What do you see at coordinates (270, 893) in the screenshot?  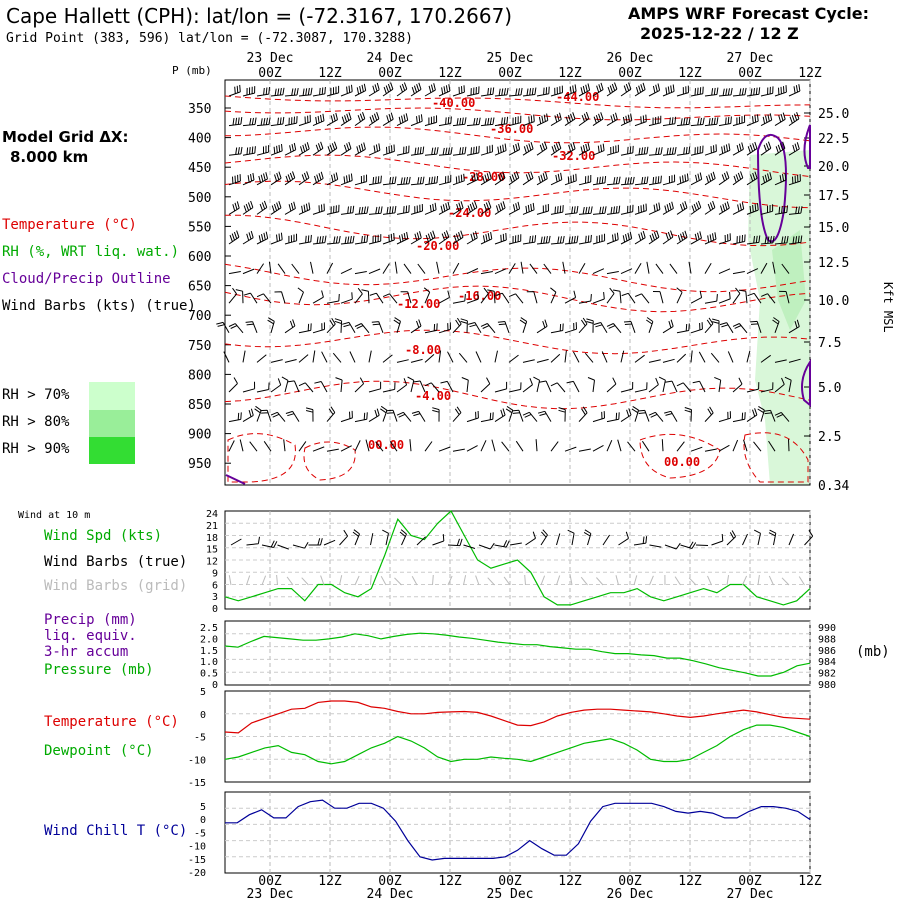 I see `date-label-bottom: 23 Dec` at bounding box center [270, 893].